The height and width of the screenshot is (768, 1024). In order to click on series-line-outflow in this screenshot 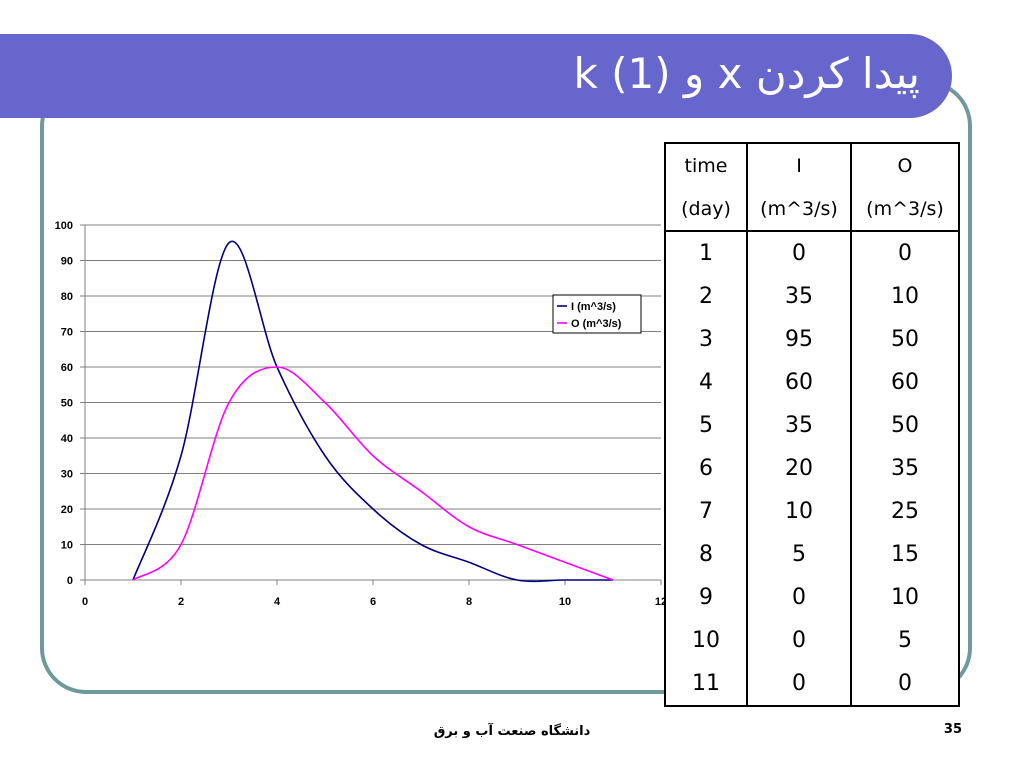, I will do `click(373, 473)`.